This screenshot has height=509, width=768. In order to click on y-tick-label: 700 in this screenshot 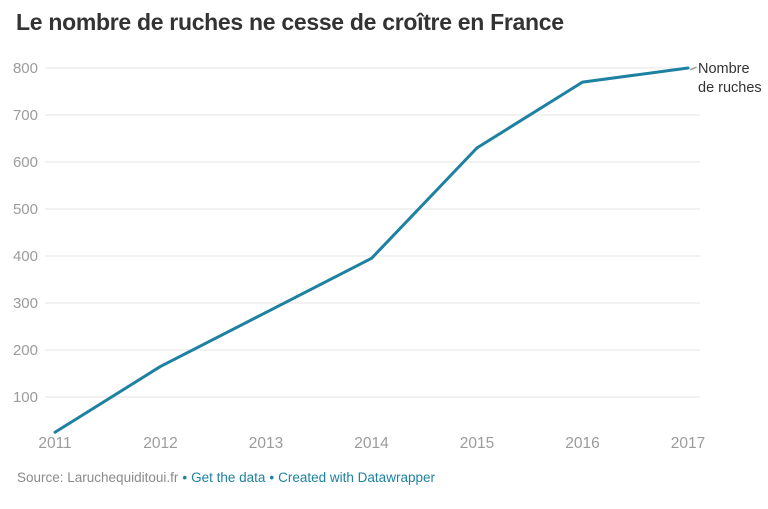, I will do `click(25, 115)`.